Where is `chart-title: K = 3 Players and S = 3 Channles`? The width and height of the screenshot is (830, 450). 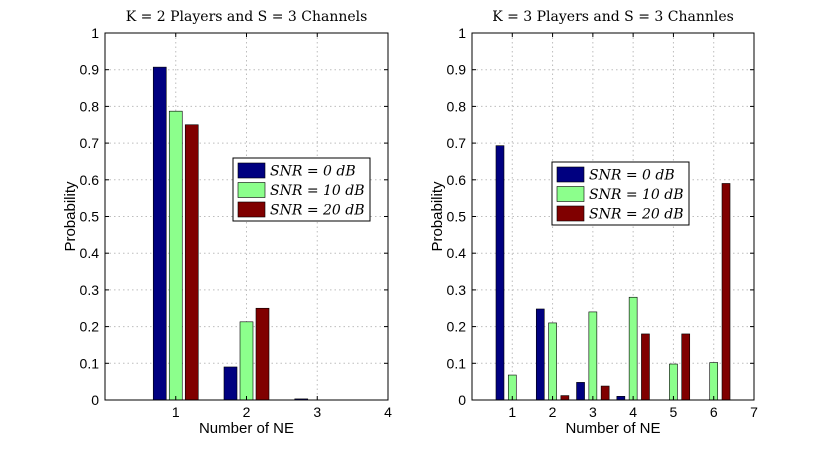
chart-title: K = 3 Players and S = 3 Channles is located at coordinates (613, 17).